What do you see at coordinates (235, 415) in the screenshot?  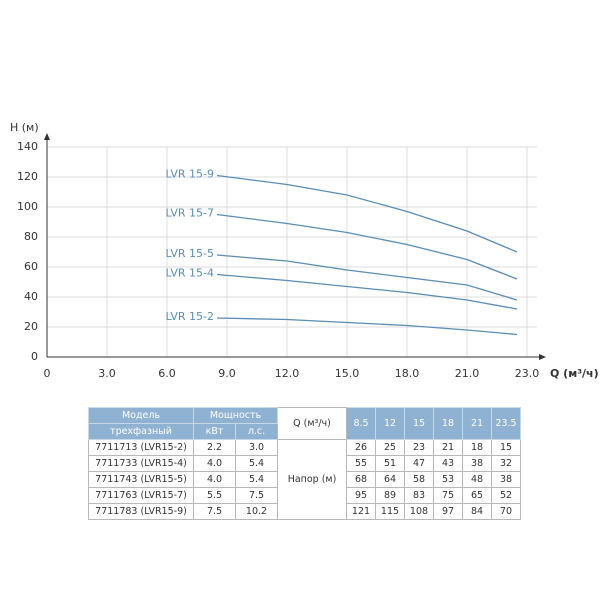 I see `header-cell: Мощность` at bounding box center [235, 415].